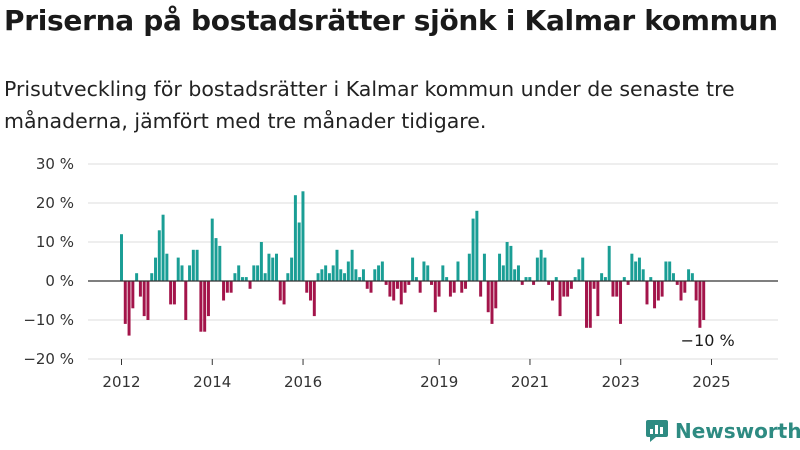  Describe the element at coordinates (212, 382) in the screenshot. I see `x-tick-label: 2014` at that location.